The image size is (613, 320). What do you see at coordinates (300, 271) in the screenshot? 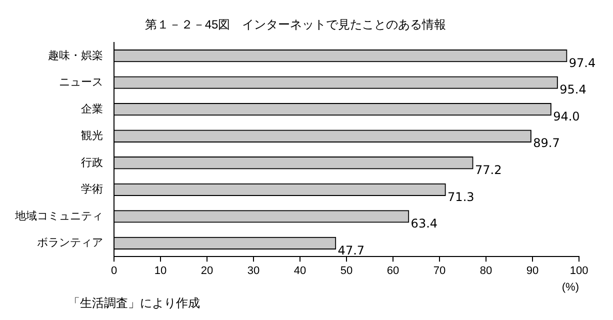
I see `x-tick-label: 40` at bounding box center [300, 271].